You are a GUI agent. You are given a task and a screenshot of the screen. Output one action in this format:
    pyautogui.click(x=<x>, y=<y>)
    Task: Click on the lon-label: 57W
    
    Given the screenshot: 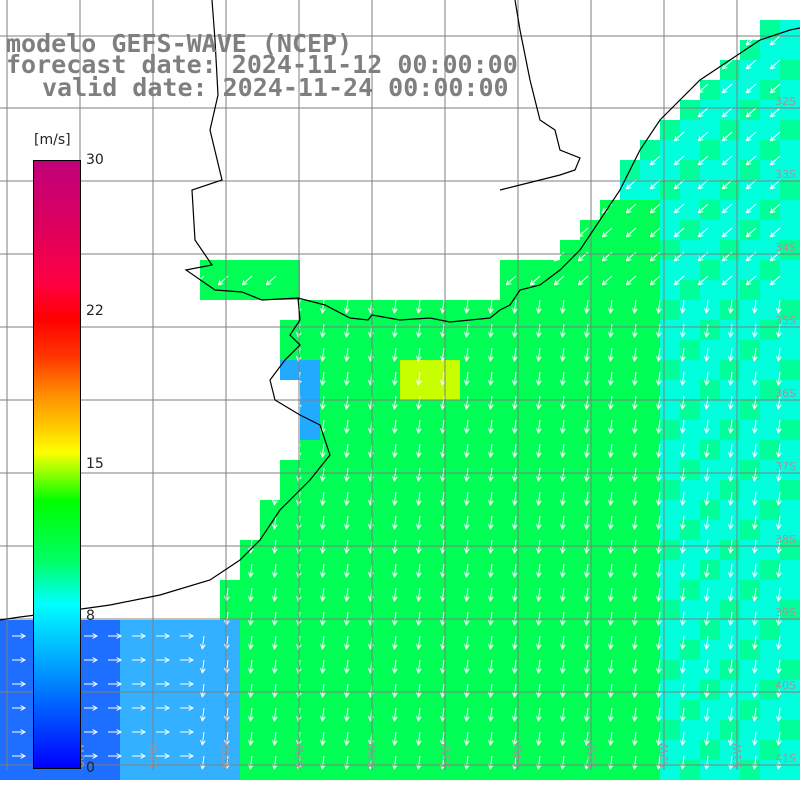 What is the action you would take?
    pyautogui.click(x=299, y=755)
    